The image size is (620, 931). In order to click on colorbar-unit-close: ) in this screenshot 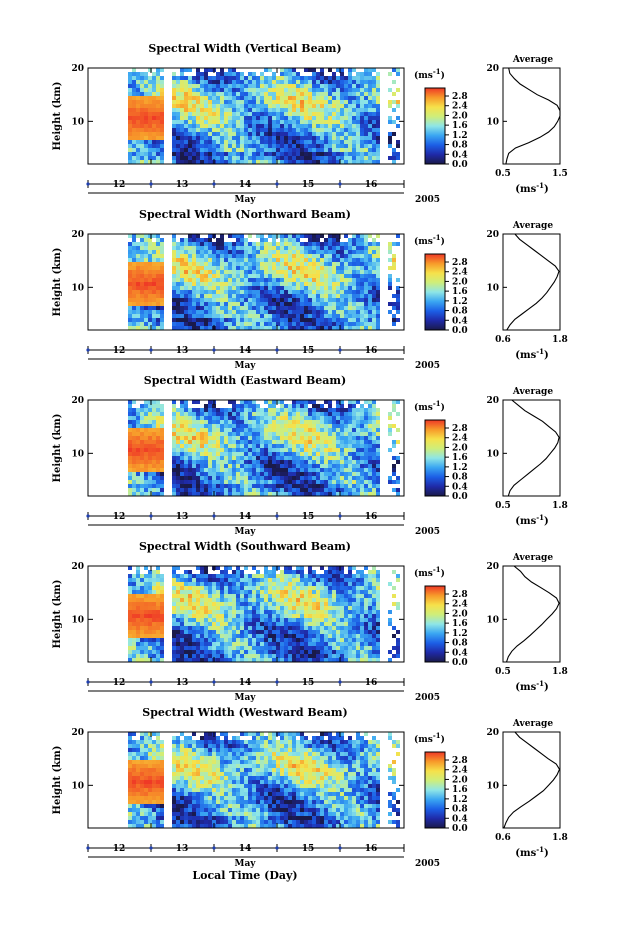, I will do `click(443, 407)`.